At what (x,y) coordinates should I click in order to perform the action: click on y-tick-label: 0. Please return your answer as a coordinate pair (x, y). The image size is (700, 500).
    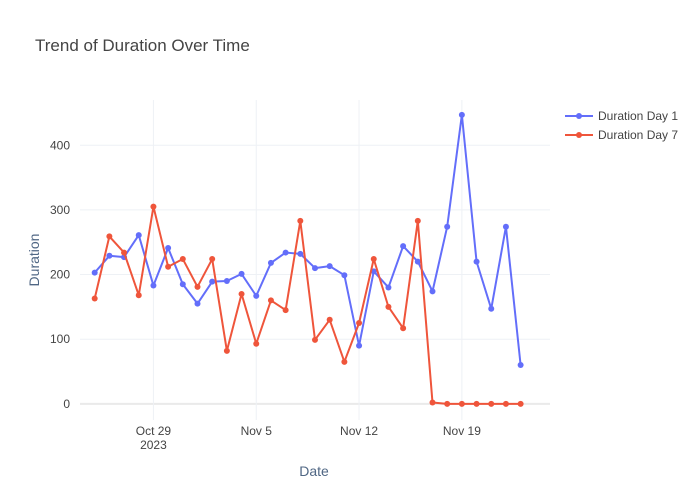
    Looking at the image, I should click on (66, 404).